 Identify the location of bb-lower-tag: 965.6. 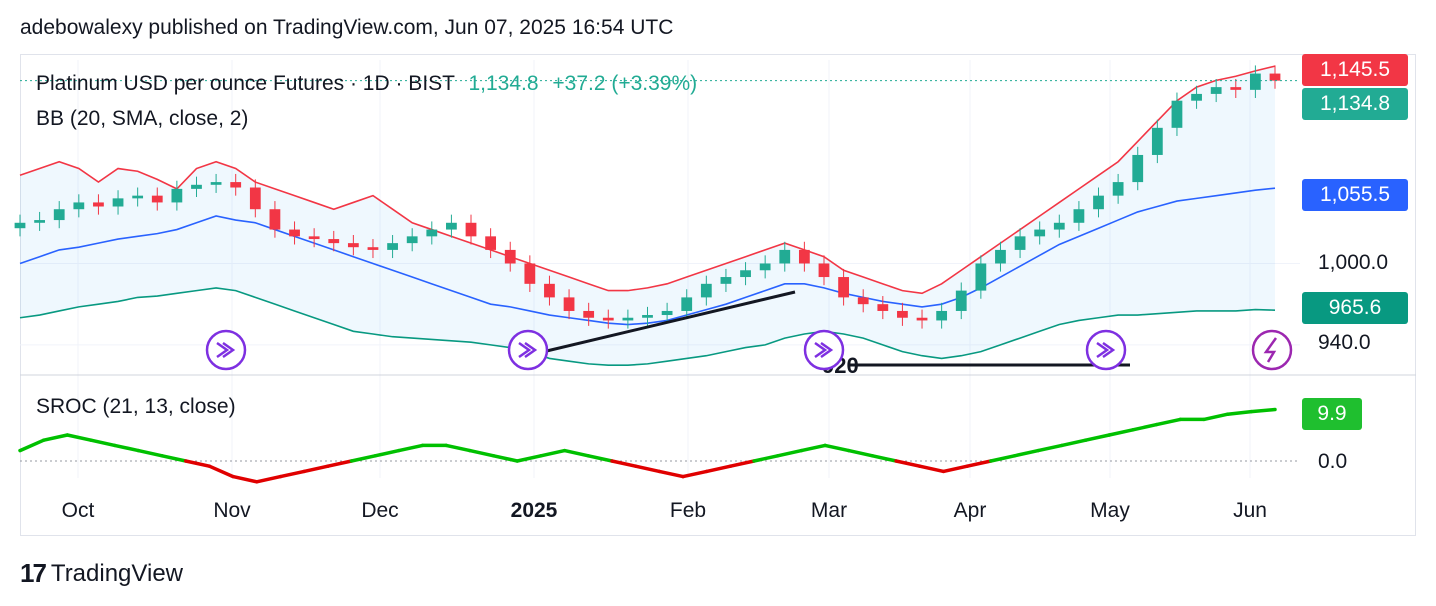
(1355, 308).